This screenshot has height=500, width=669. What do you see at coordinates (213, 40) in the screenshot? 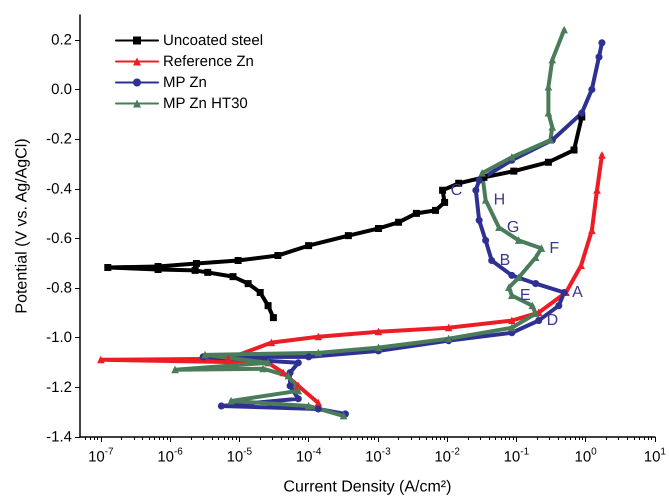
I see `legend-label: Uncoated steel` at bounding box center [213, 40].